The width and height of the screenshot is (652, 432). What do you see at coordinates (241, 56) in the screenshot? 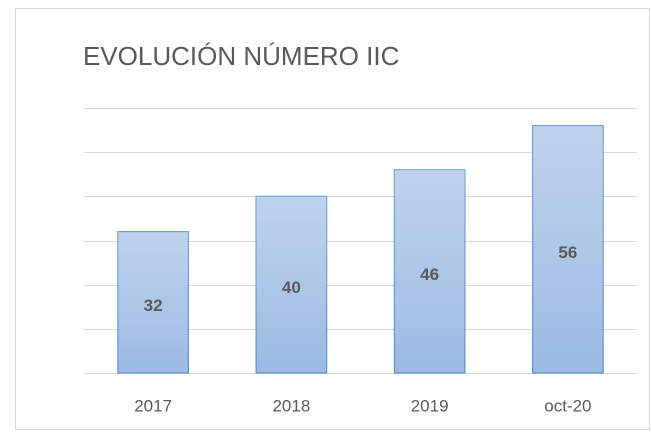
I see `chart-title: EVOLUCIÓN NÚMERO IIC` at bounding box center [241, 56].